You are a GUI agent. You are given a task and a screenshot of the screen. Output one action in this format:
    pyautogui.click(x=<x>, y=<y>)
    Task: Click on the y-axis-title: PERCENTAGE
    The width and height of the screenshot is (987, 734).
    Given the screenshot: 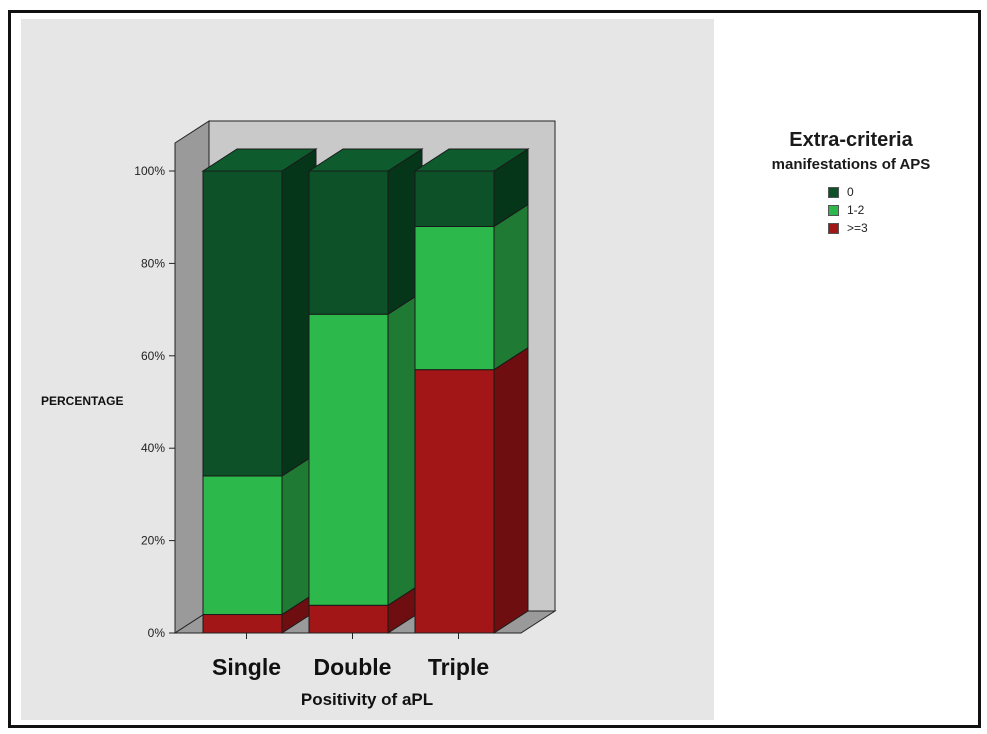 What is the action you would take?
    pyautogui.click(x=82, y=401)
    